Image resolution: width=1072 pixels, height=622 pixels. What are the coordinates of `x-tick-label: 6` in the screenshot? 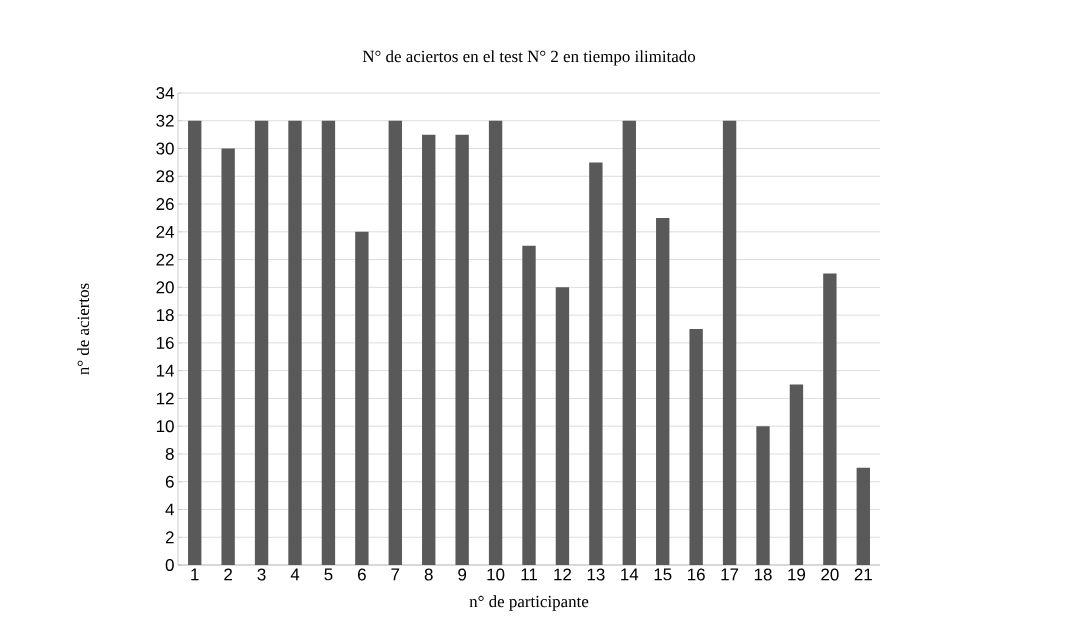 It's located at (362, 574).